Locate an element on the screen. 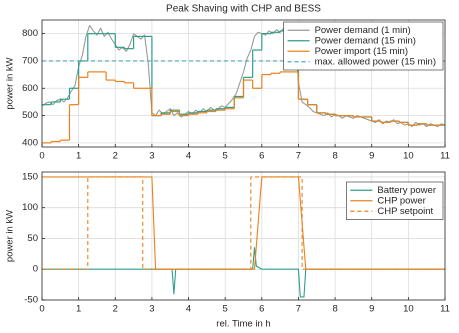 This screenshot has width=459, height=333. legend-box is located at coordinates (363, 46).